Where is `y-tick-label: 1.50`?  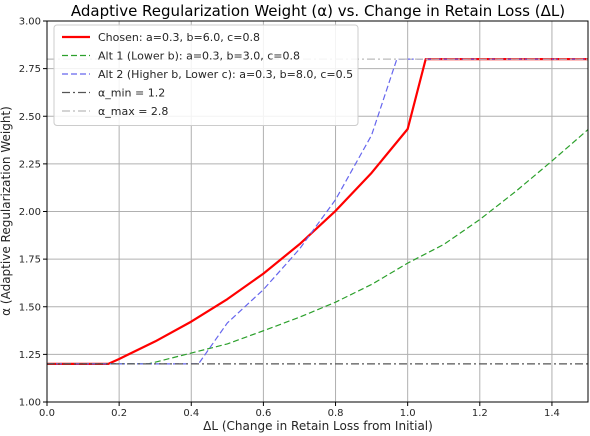 y-tick-label: 1.50 is located at coordinates (30, 307).